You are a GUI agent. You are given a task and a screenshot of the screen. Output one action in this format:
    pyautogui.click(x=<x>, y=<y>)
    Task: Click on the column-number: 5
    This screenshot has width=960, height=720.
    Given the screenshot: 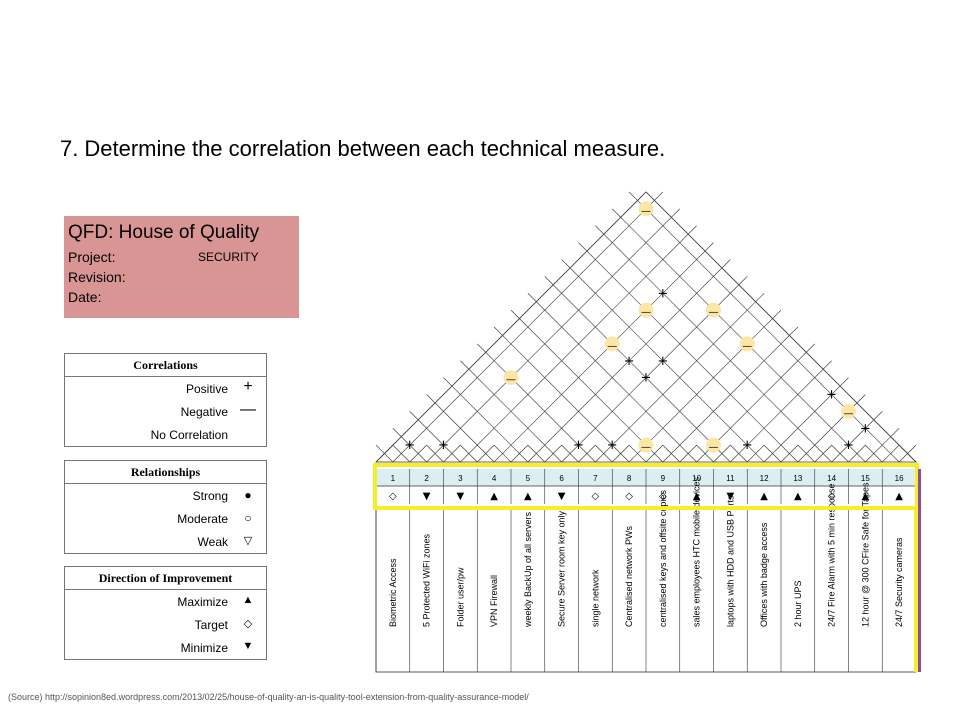 What is the action you would take?
    pyautogui.click(x=528, y=478)
    